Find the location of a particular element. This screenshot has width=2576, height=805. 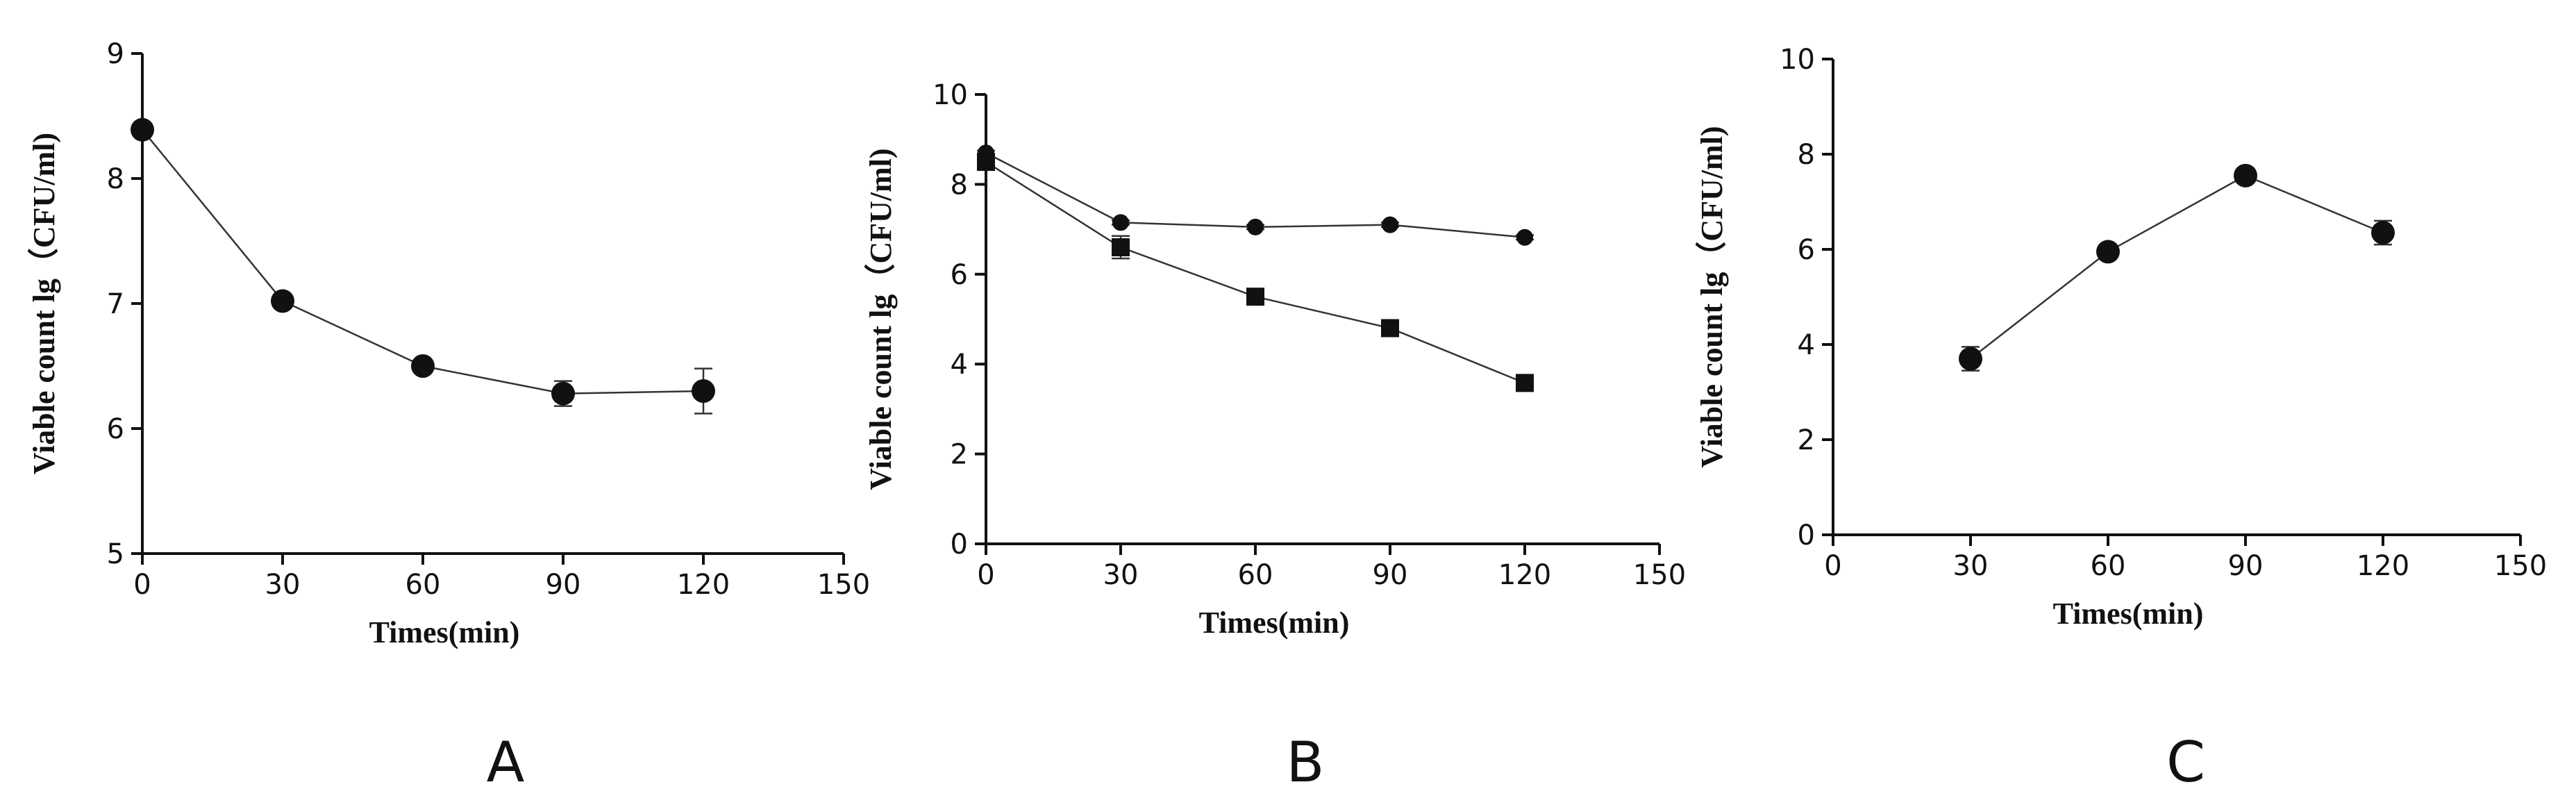

panel-letter: B is located at coordinates (1306, 762).